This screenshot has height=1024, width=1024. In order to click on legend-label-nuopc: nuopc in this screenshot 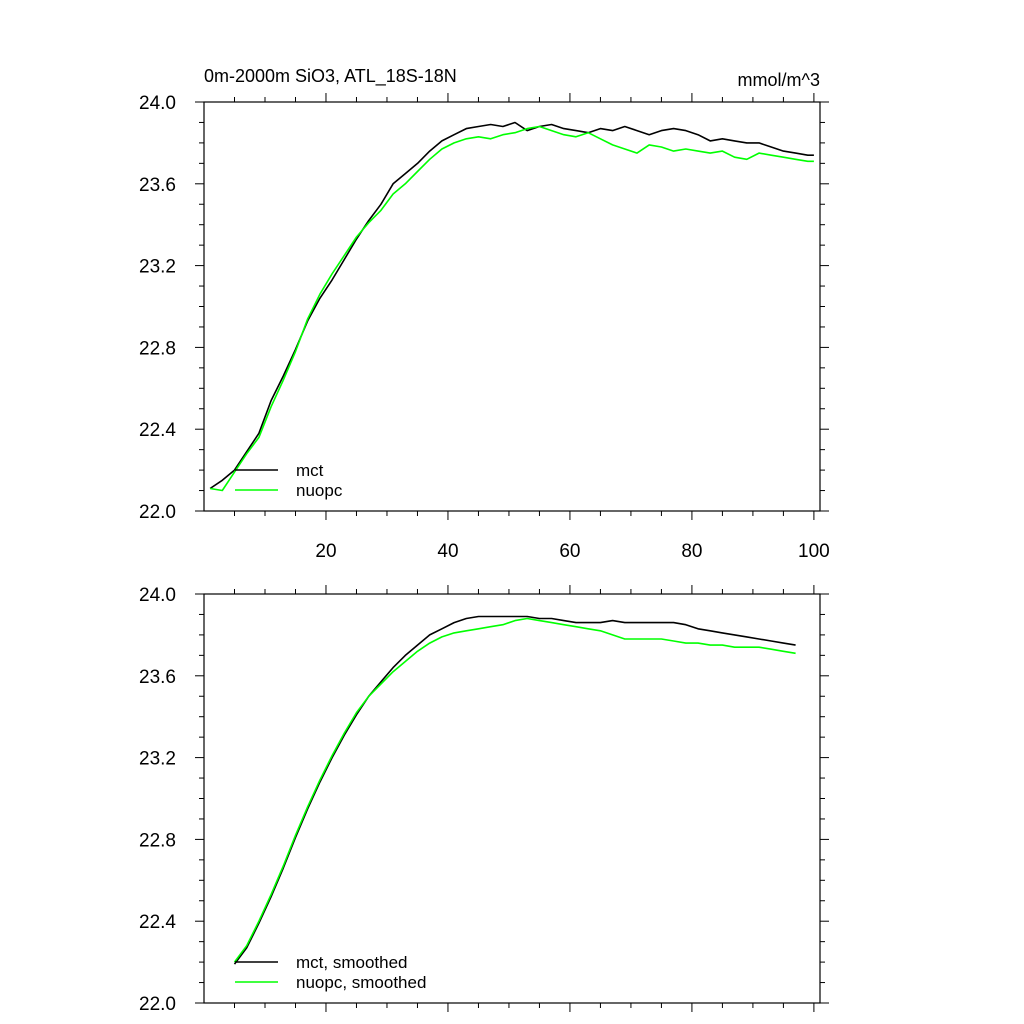, I will do `click(319, 490)`.